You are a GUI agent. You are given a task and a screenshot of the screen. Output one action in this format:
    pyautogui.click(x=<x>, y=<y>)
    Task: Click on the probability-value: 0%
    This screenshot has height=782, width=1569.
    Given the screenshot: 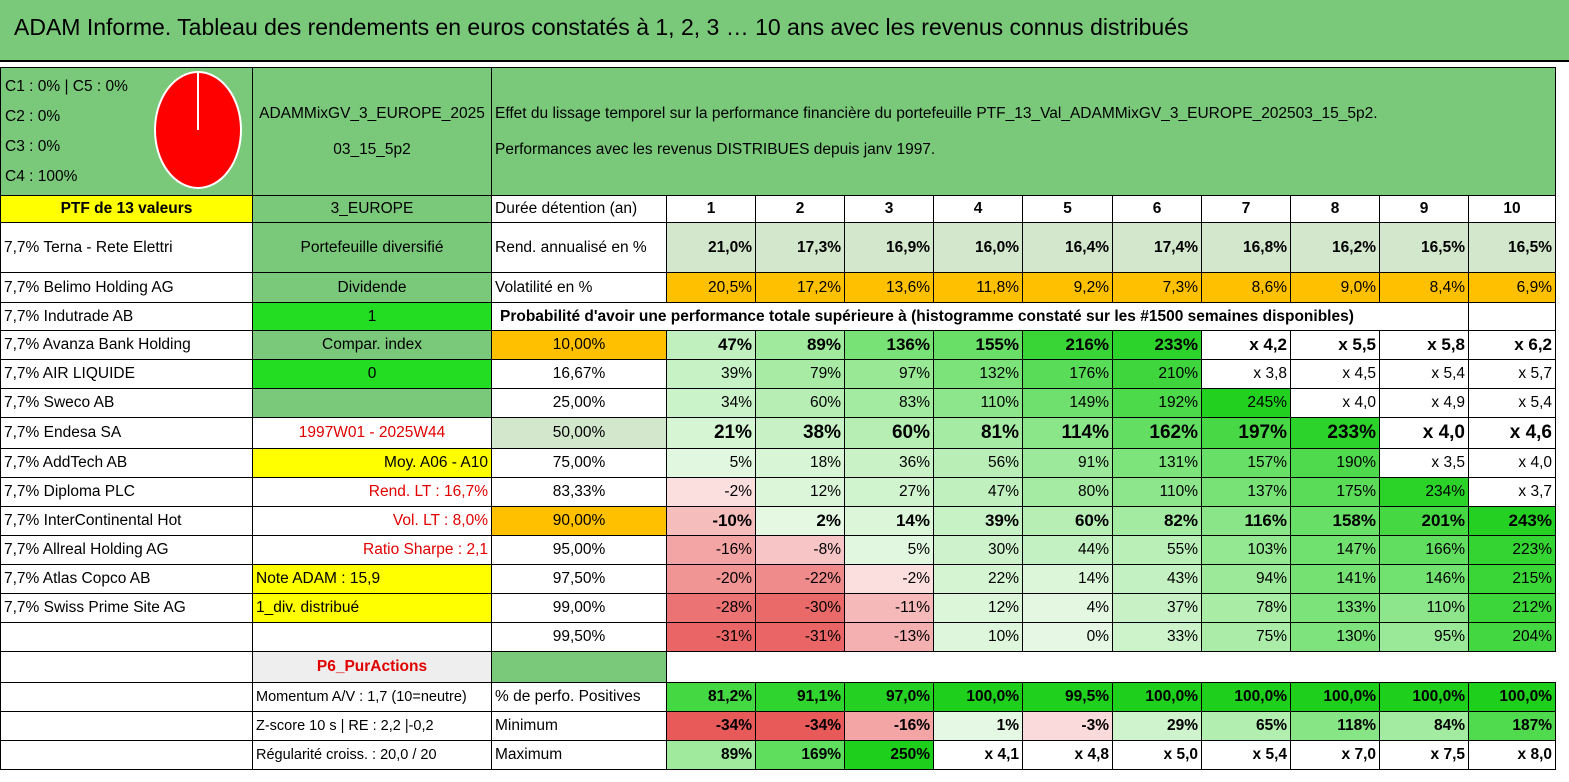 What is the action you would take?
    pyautogui.click(x=1067, y=637)
    